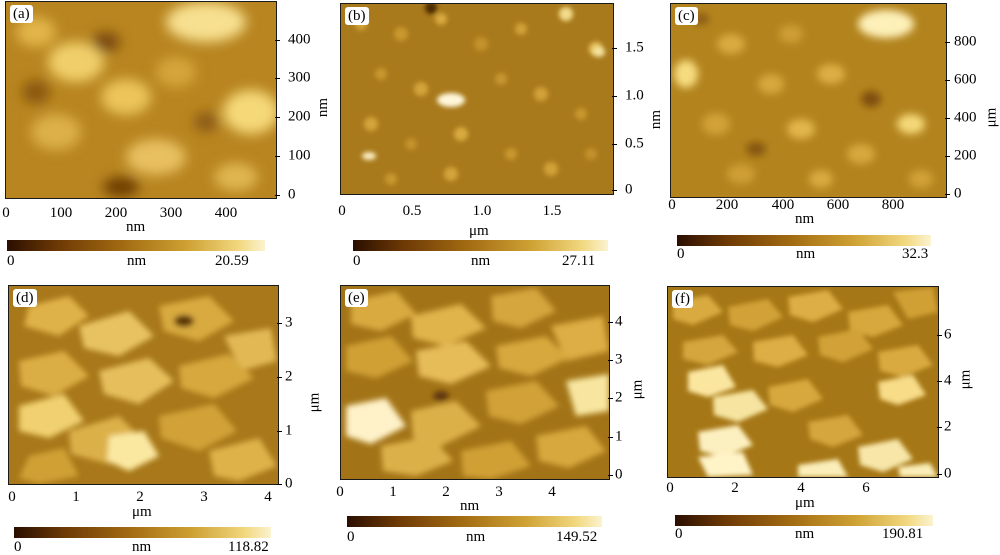  I want to click on colorbar-d, so click(142, 532).